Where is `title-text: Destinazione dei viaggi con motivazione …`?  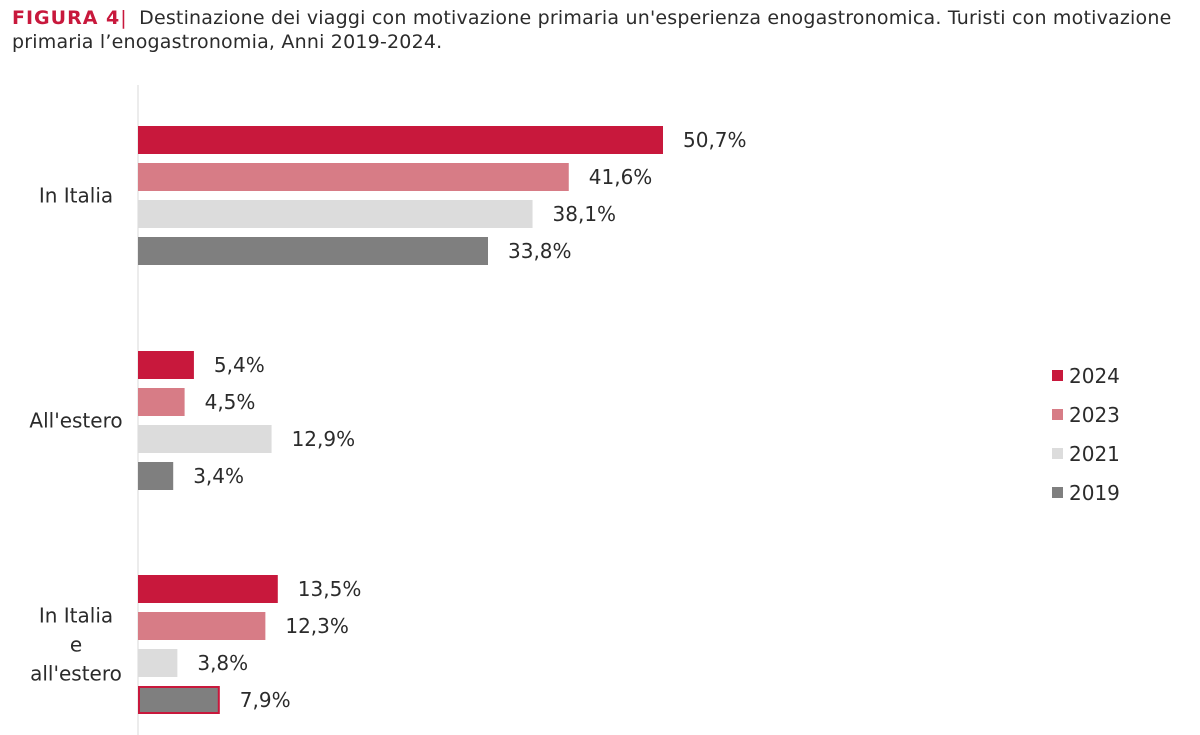 title-text: Destinazione dei viaggi con motivazione … is located at coordinates (592, 30).